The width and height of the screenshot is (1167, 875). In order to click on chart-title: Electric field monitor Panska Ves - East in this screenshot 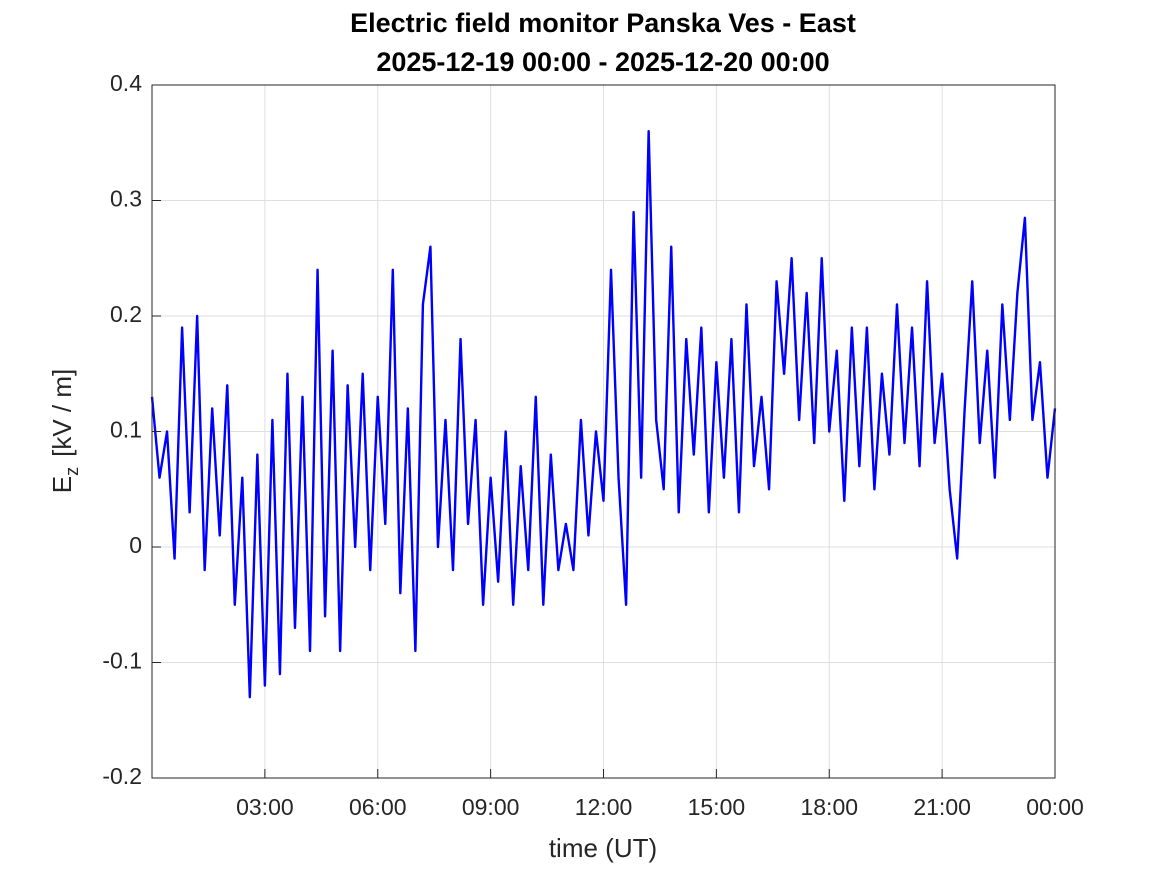, I will do `click(603, 23)`.